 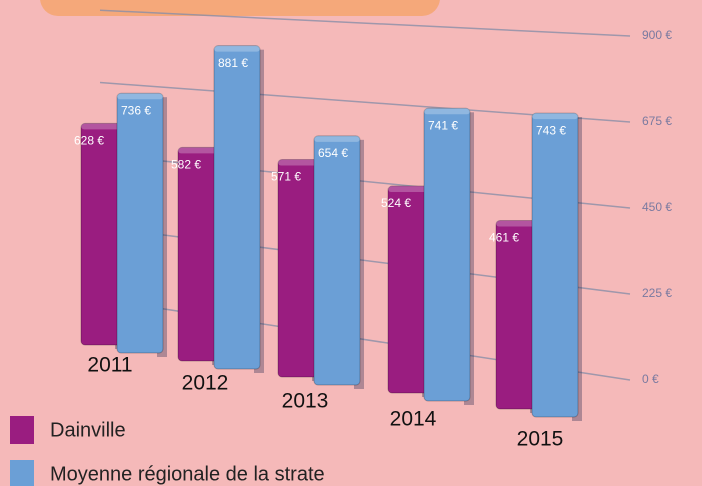 What do you see at coordinates (443, 125) in the screenshot?
I see `value-label: 741 €` at bounding box center [443, 125].